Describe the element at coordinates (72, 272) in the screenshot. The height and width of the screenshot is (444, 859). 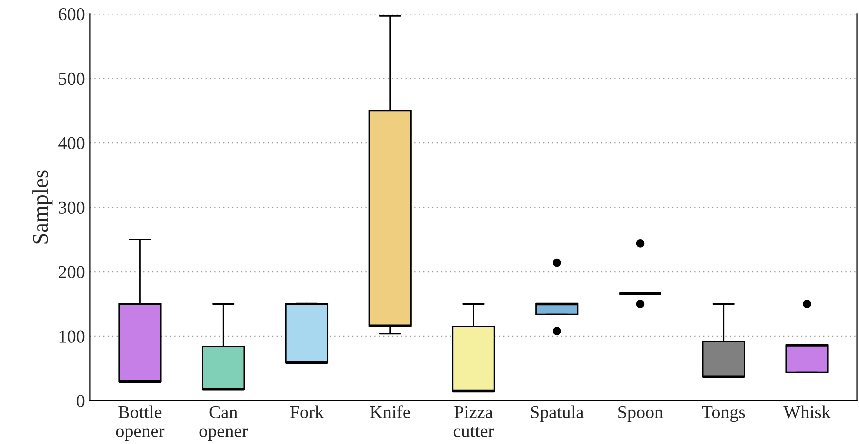
I see `y-tick-label: 200` at that location.